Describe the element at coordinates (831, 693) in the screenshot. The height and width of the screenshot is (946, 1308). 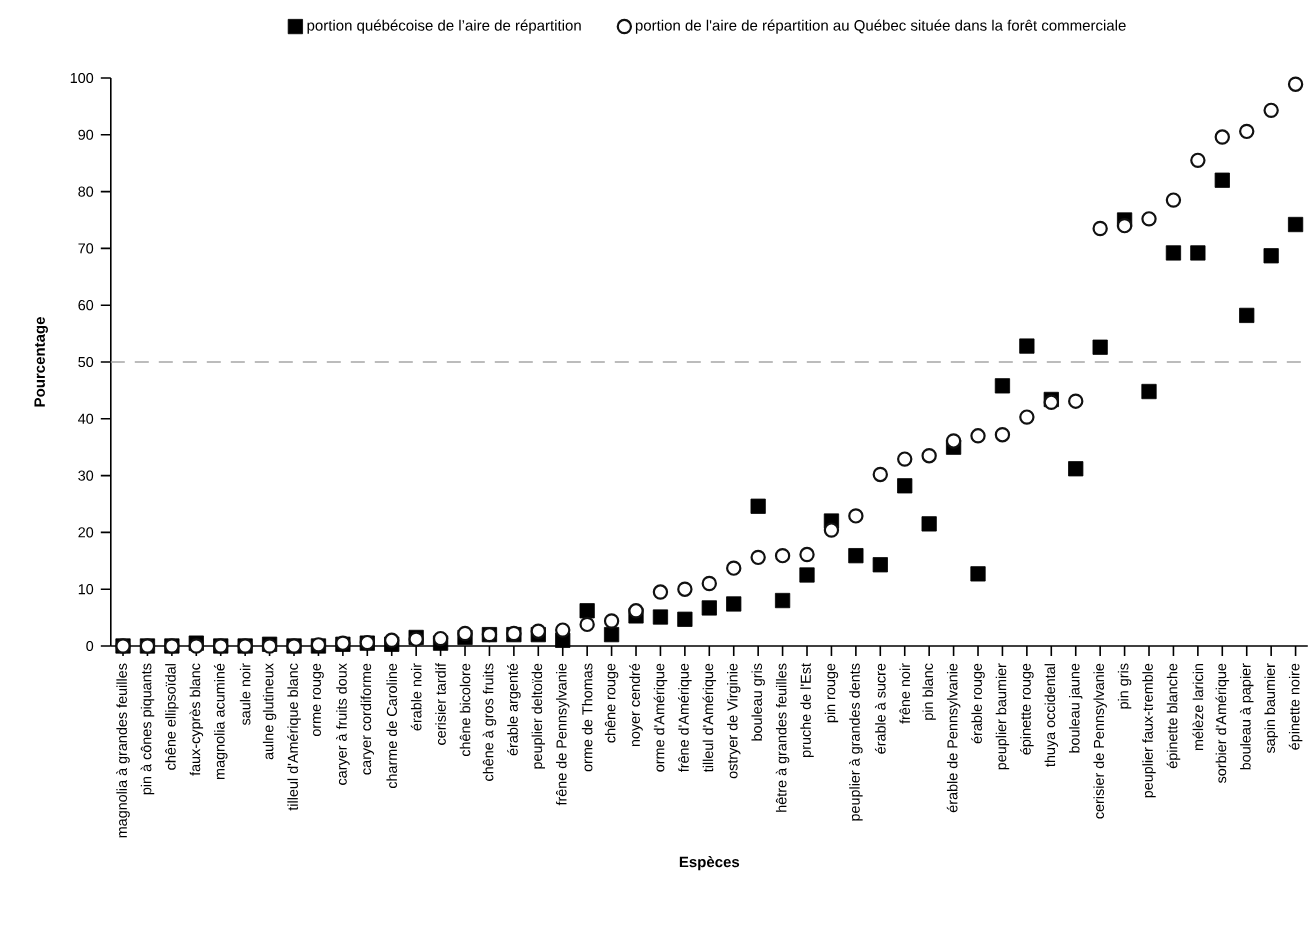
I see `x-tick-label: pin rouge` at that location.